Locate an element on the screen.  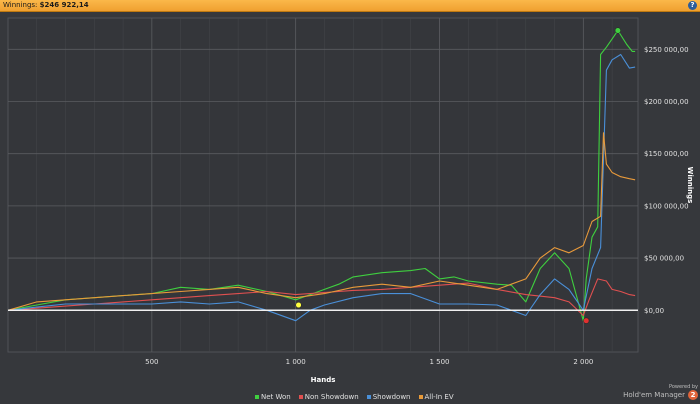
x-tick-label: 1 000 is located at coordinates (296, 362).